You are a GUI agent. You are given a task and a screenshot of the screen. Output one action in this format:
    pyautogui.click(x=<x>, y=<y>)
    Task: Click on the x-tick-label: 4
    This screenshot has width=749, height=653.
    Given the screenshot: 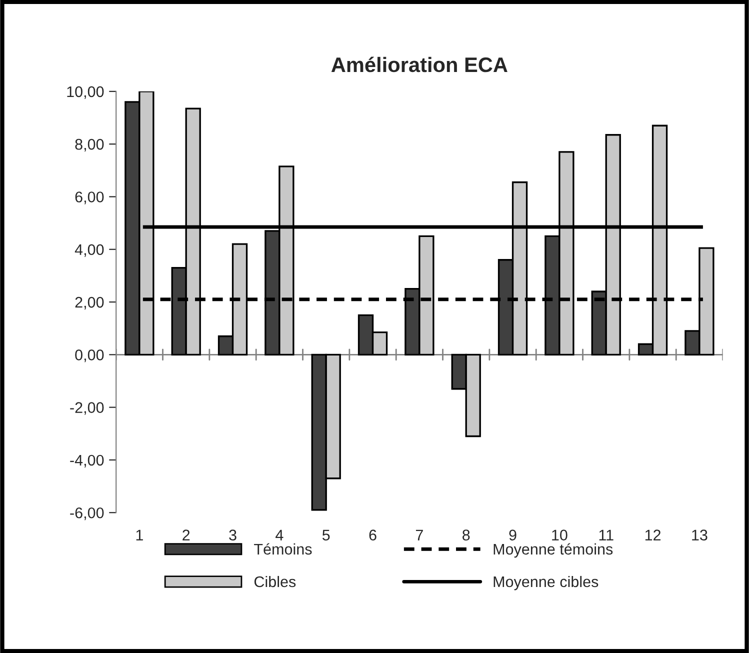 What is the action you would take?
    pyautogui.click(x=280, y=535)
    